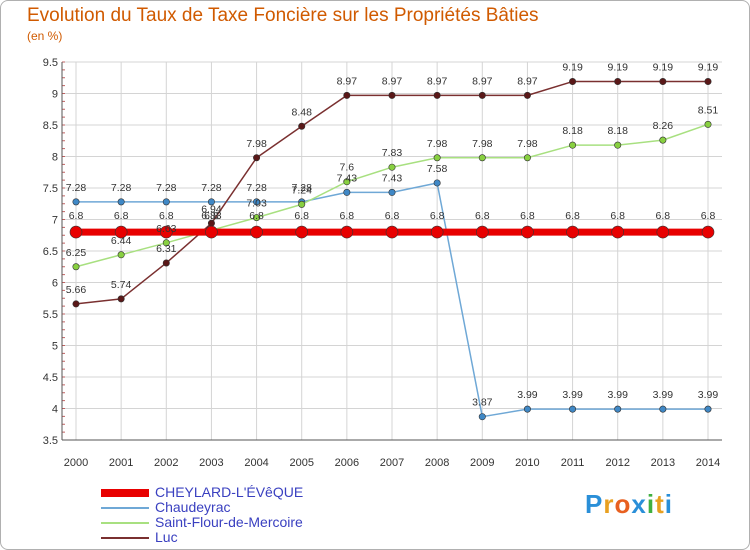 This screenshot has width=750, height=550. Describe the element at coordinates (125, 493) in the screenshot. I see `legend-swatch-cheylard` at that location.